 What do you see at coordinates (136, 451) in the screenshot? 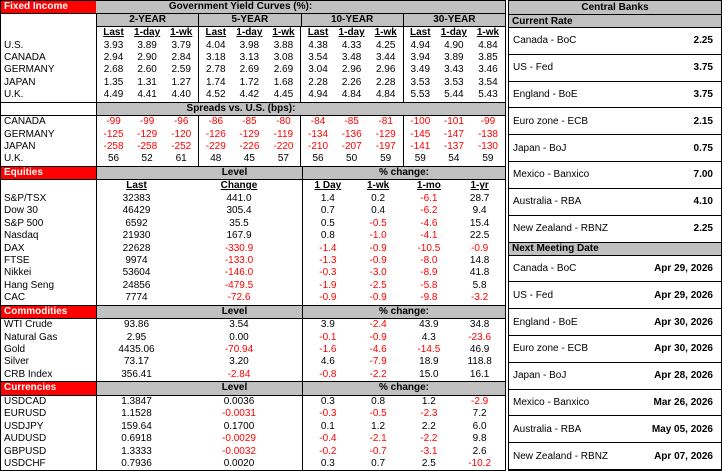
I see `value-cell: 1.3333` at bounding box center [136, 451].